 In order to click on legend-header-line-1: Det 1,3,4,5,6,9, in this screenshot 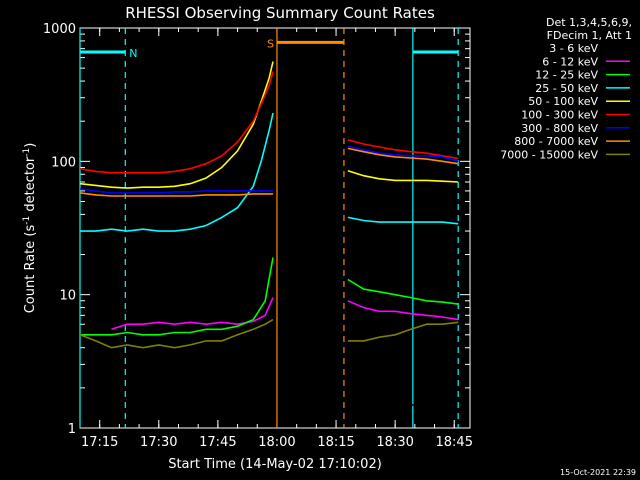, I will do `click(589, 22)`.